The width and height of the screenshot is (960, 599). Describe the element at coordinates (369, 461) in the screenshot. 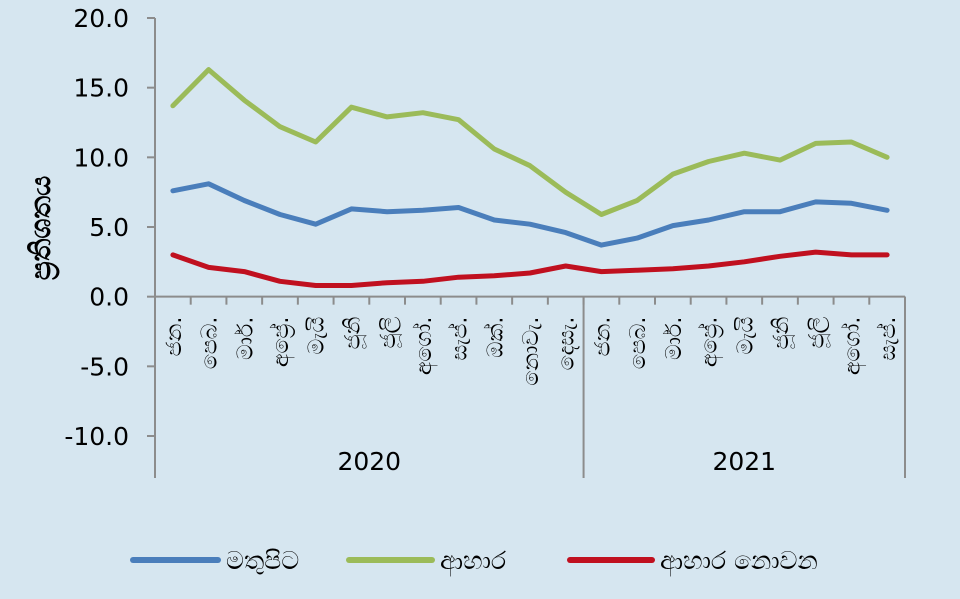

I see `year-label: 2020` at that location.